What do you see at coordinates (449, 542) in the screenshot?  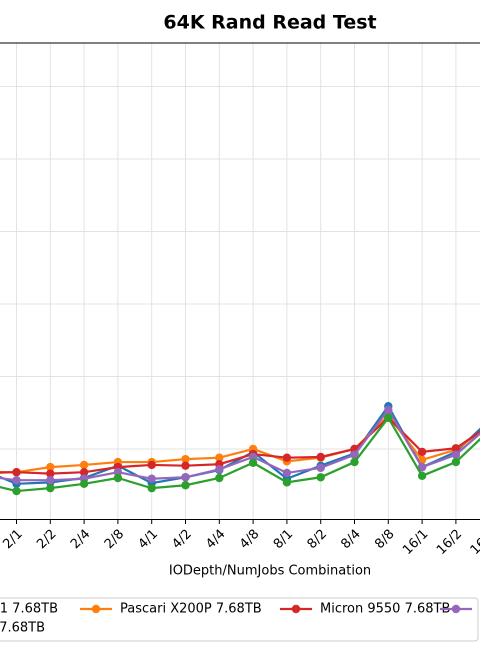 I see `x-tick-label: 16/2` at bounding box center [449, 542].